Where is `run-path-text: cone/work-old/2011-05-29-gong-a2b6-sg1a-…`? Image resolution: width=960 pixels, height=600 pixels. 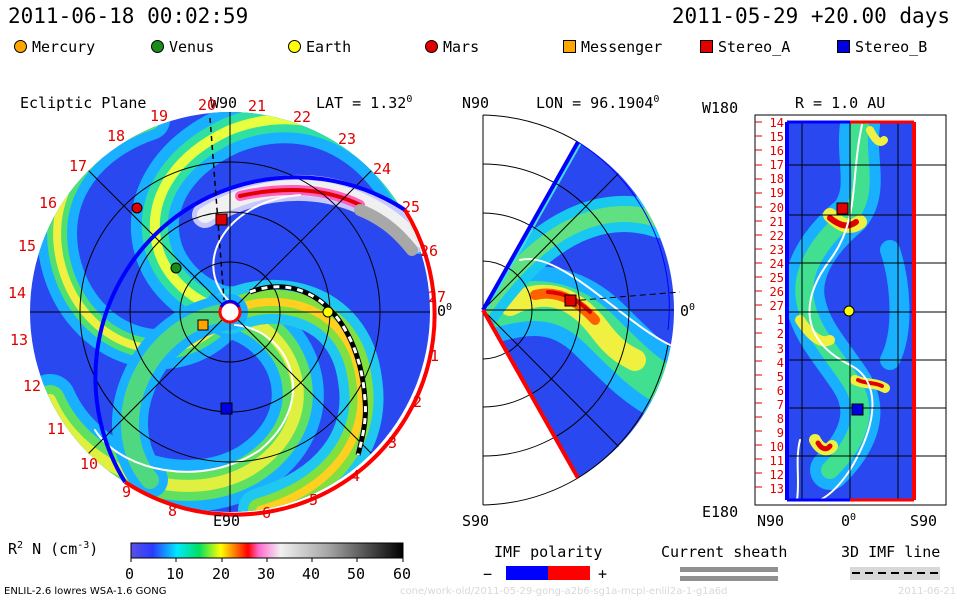
run-path-text: cone/work-old/2011-05-29-gong-a2b6-sg1a-… is located at coordinates (564, 591).